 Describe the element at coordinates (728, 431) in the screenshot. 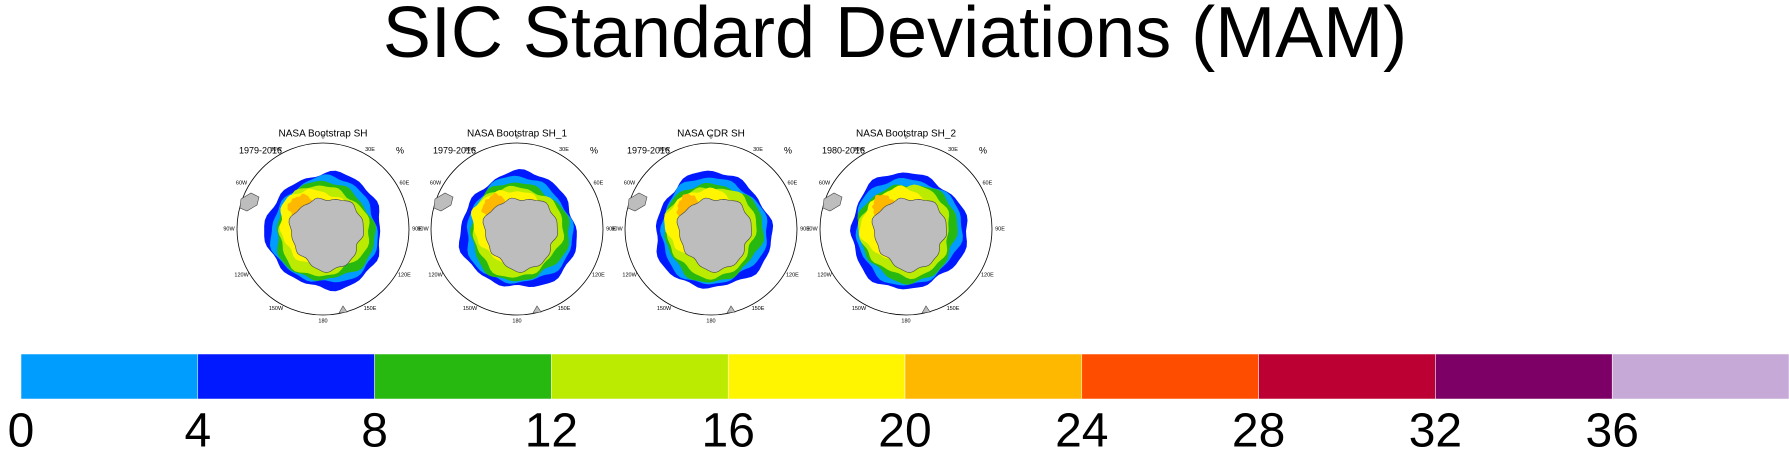

I see `colorbar-tick-label: 16` at that location.